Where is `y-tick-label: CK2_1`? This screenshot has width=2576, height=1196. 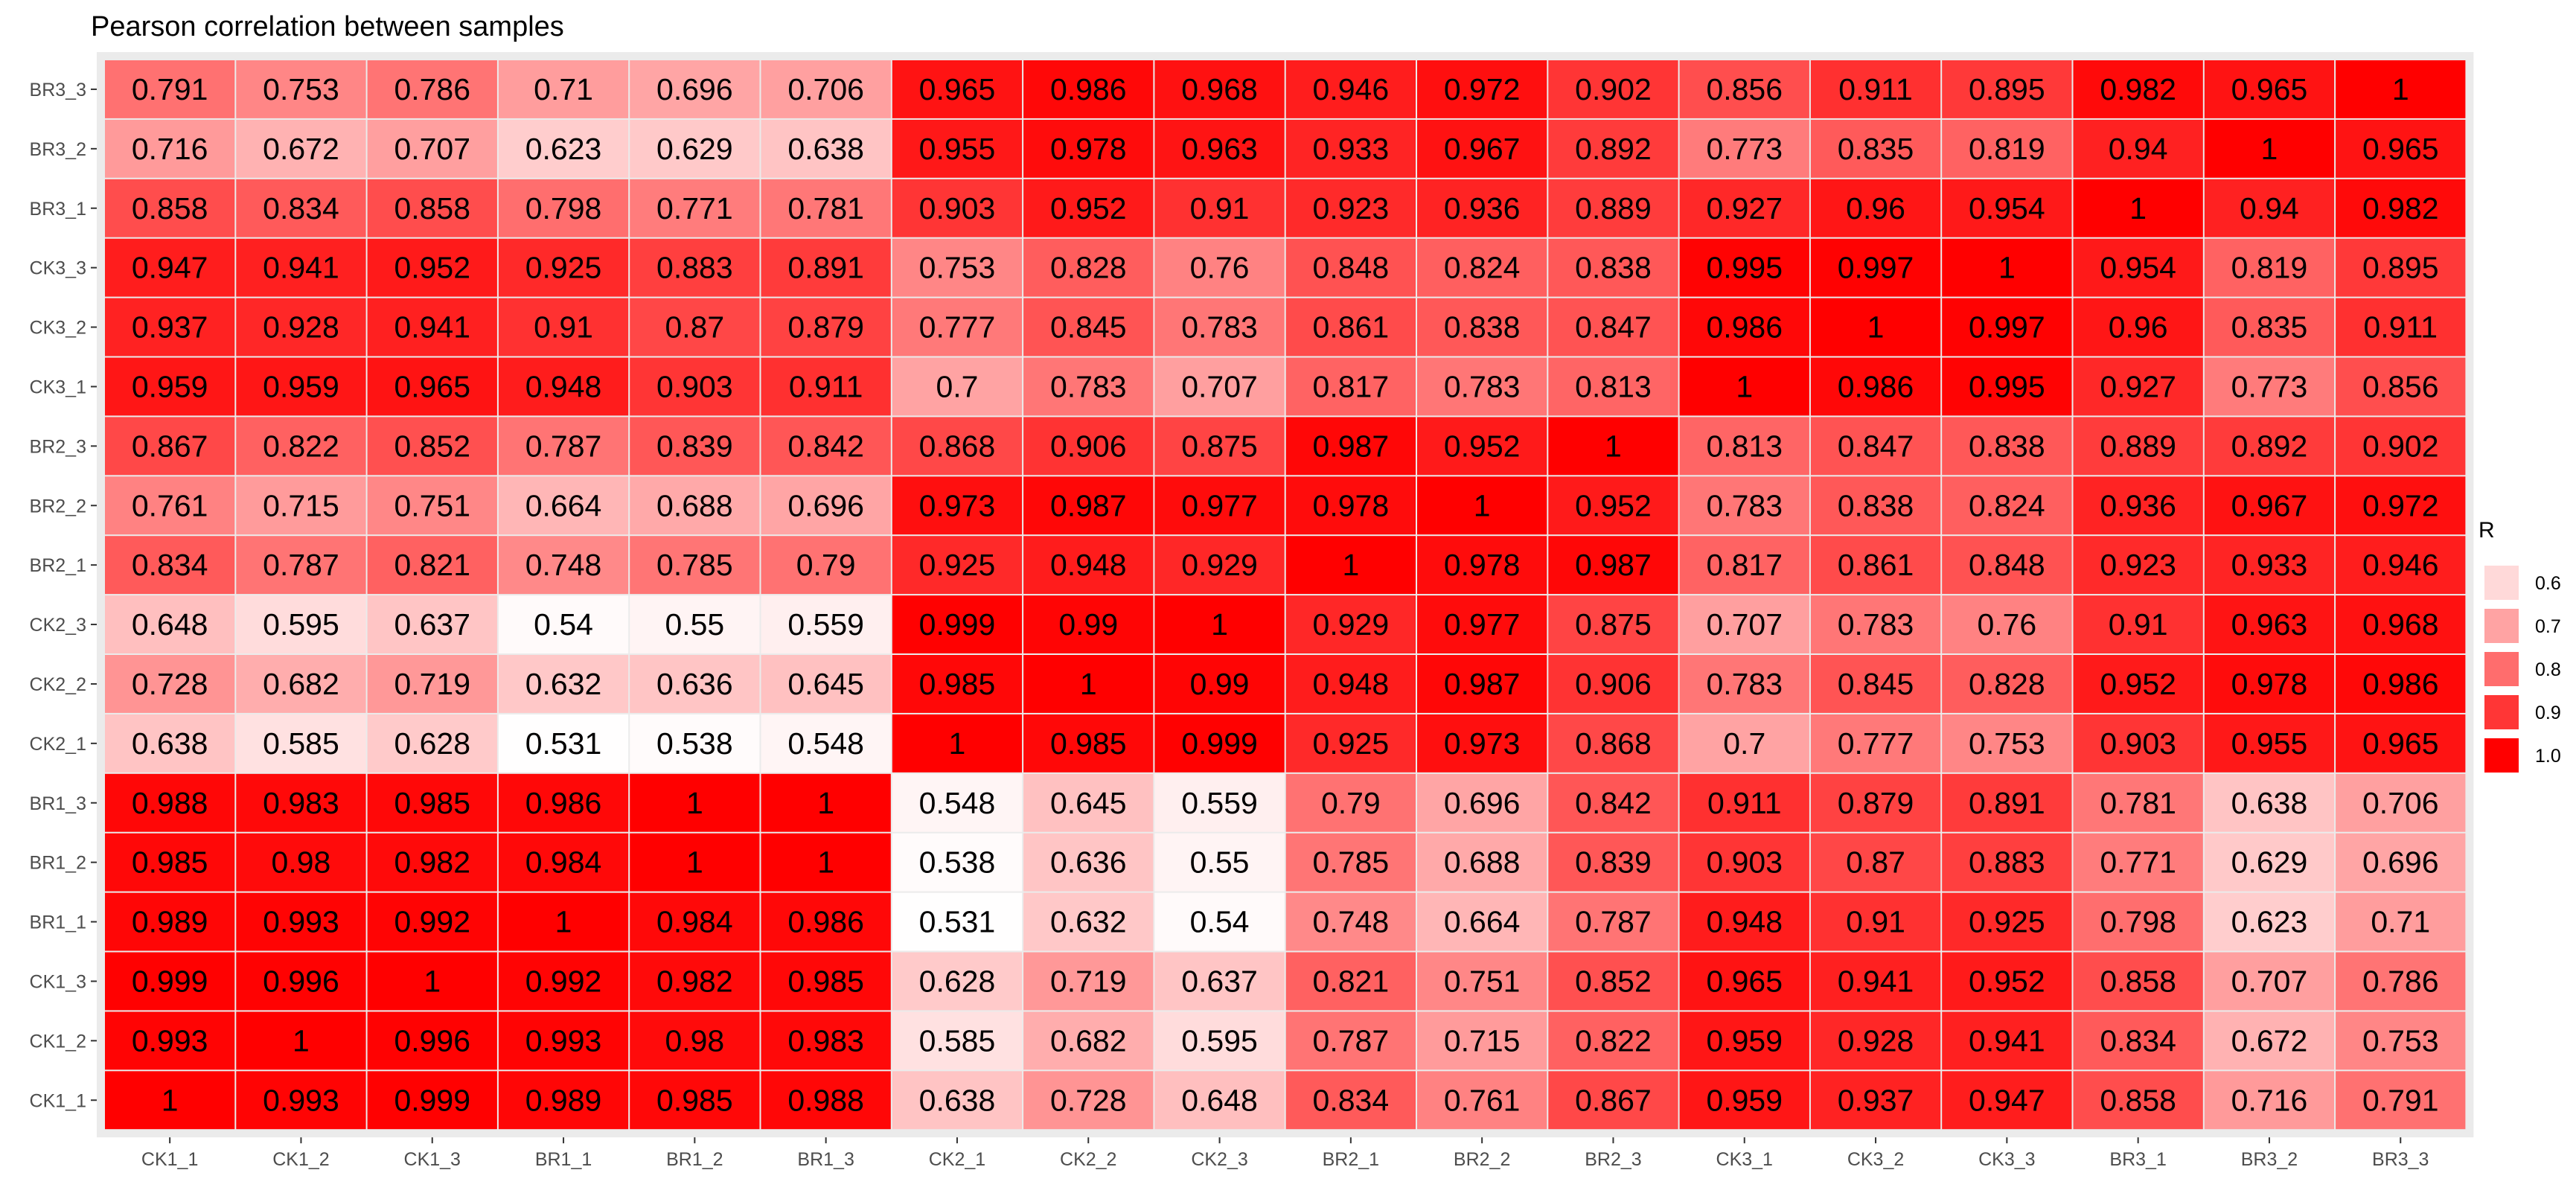 y-tick-label: CK2_1 is located at coordinates (58, 744).